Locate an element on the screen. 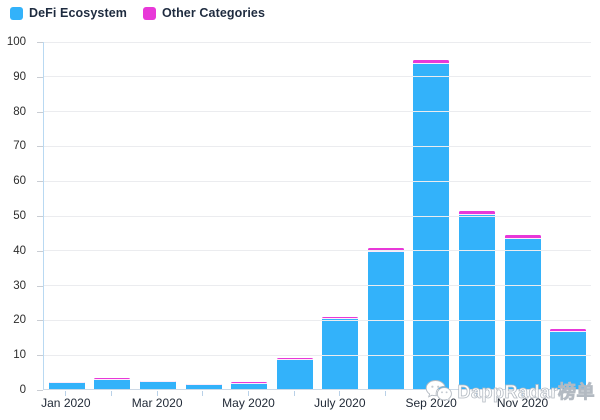  bar-dec-2020 is located at coordinates (568, 358).